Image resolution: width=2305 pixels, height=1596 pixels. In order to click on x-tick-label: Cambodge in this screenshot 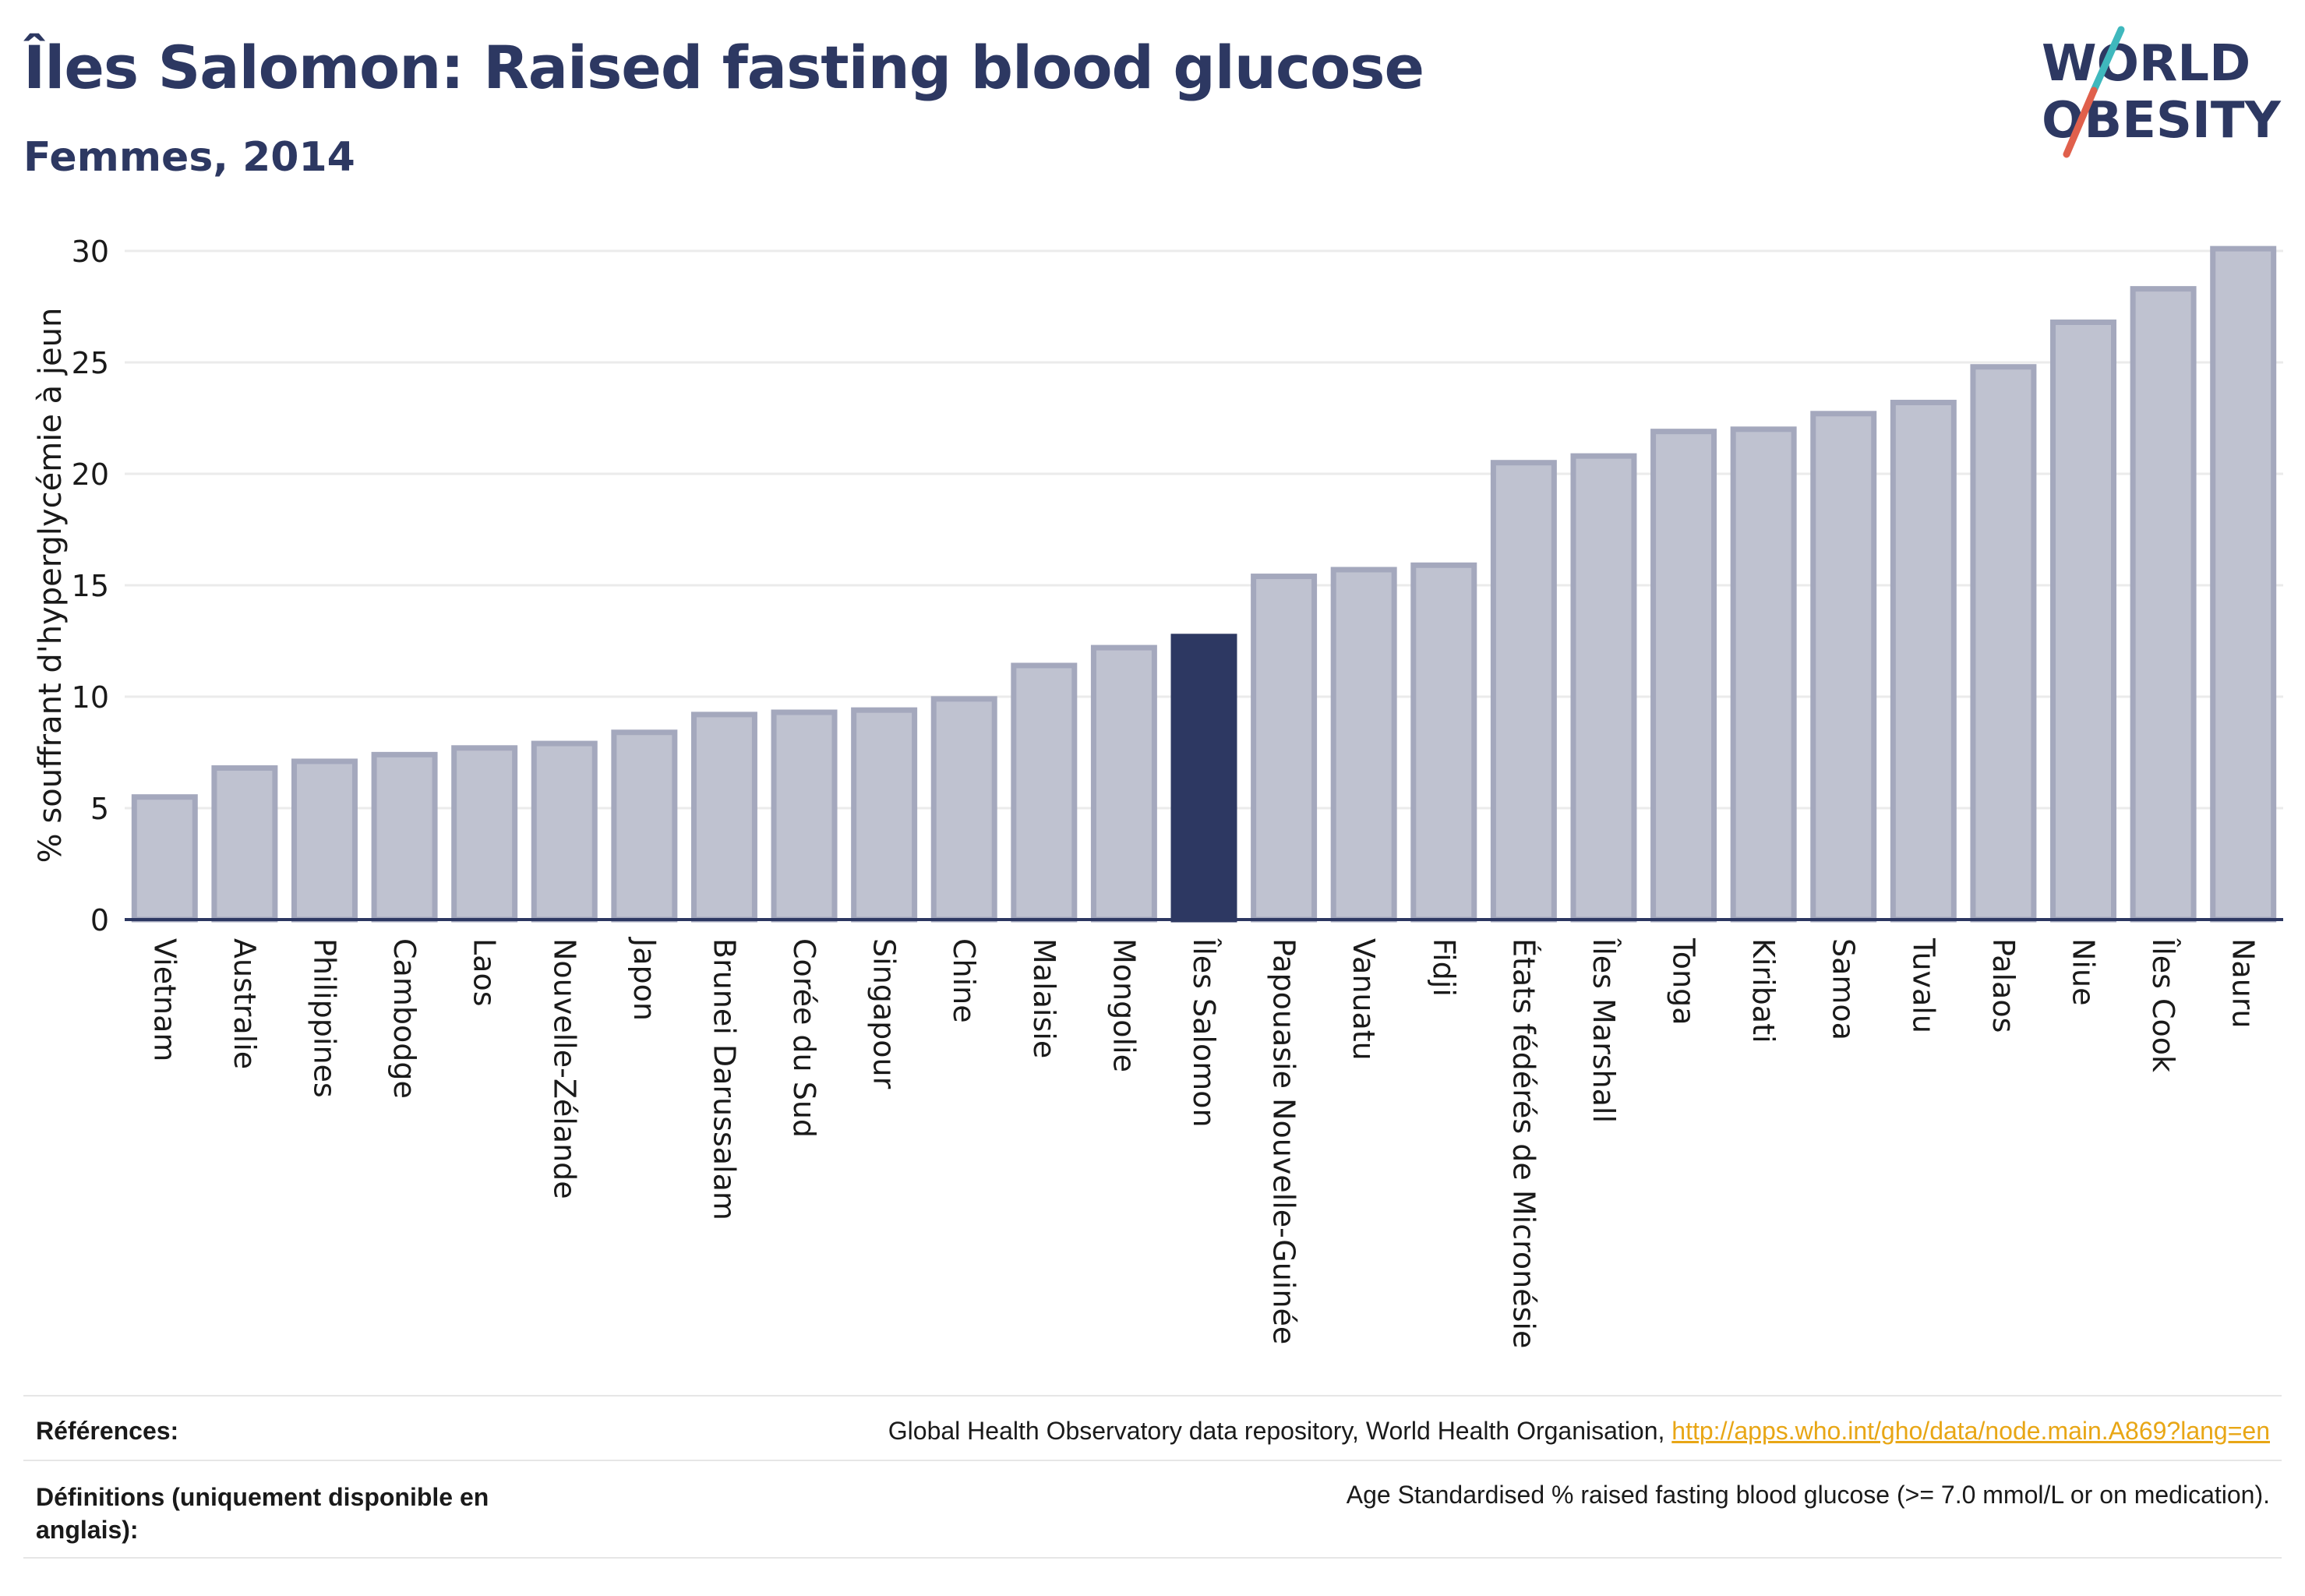, I will do `click(405, 1018)`.